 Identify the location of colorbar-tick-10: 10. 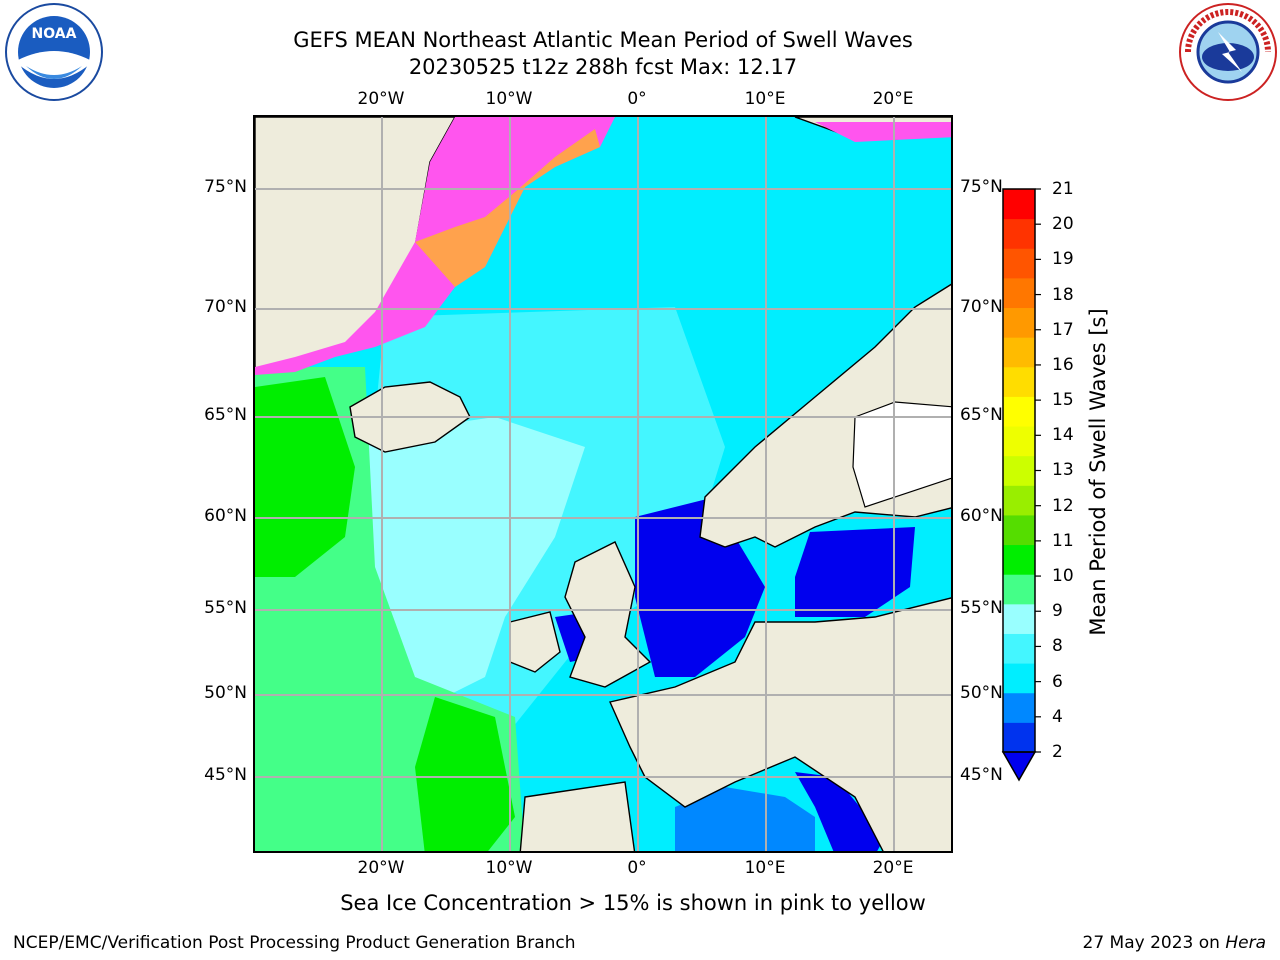
(1063, 576).